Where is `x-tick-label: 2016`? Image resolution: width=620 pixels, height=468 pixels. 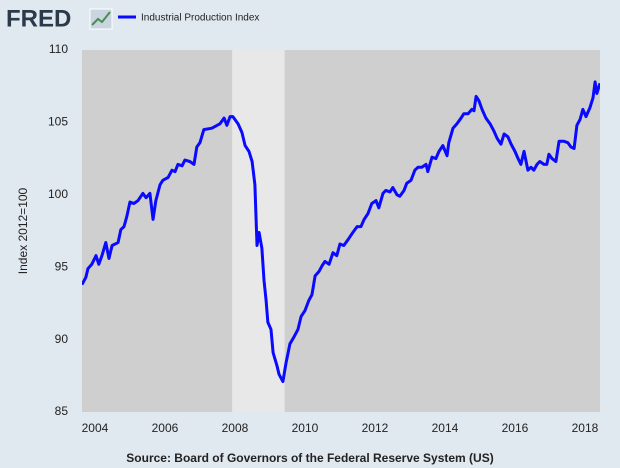 x-tick-label: 2016 is located at coordinates (515, 428).